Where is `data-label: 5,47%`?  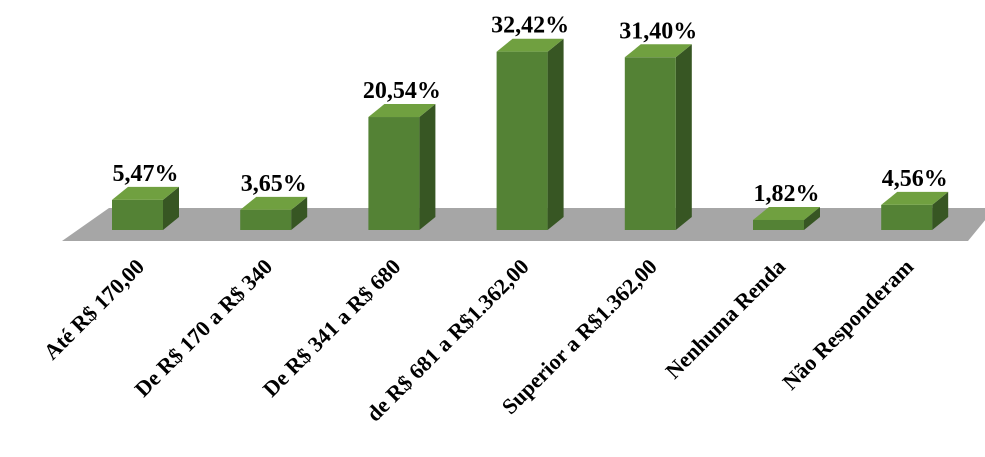
data-label: 5,47% is located at coordinates (146, 174).